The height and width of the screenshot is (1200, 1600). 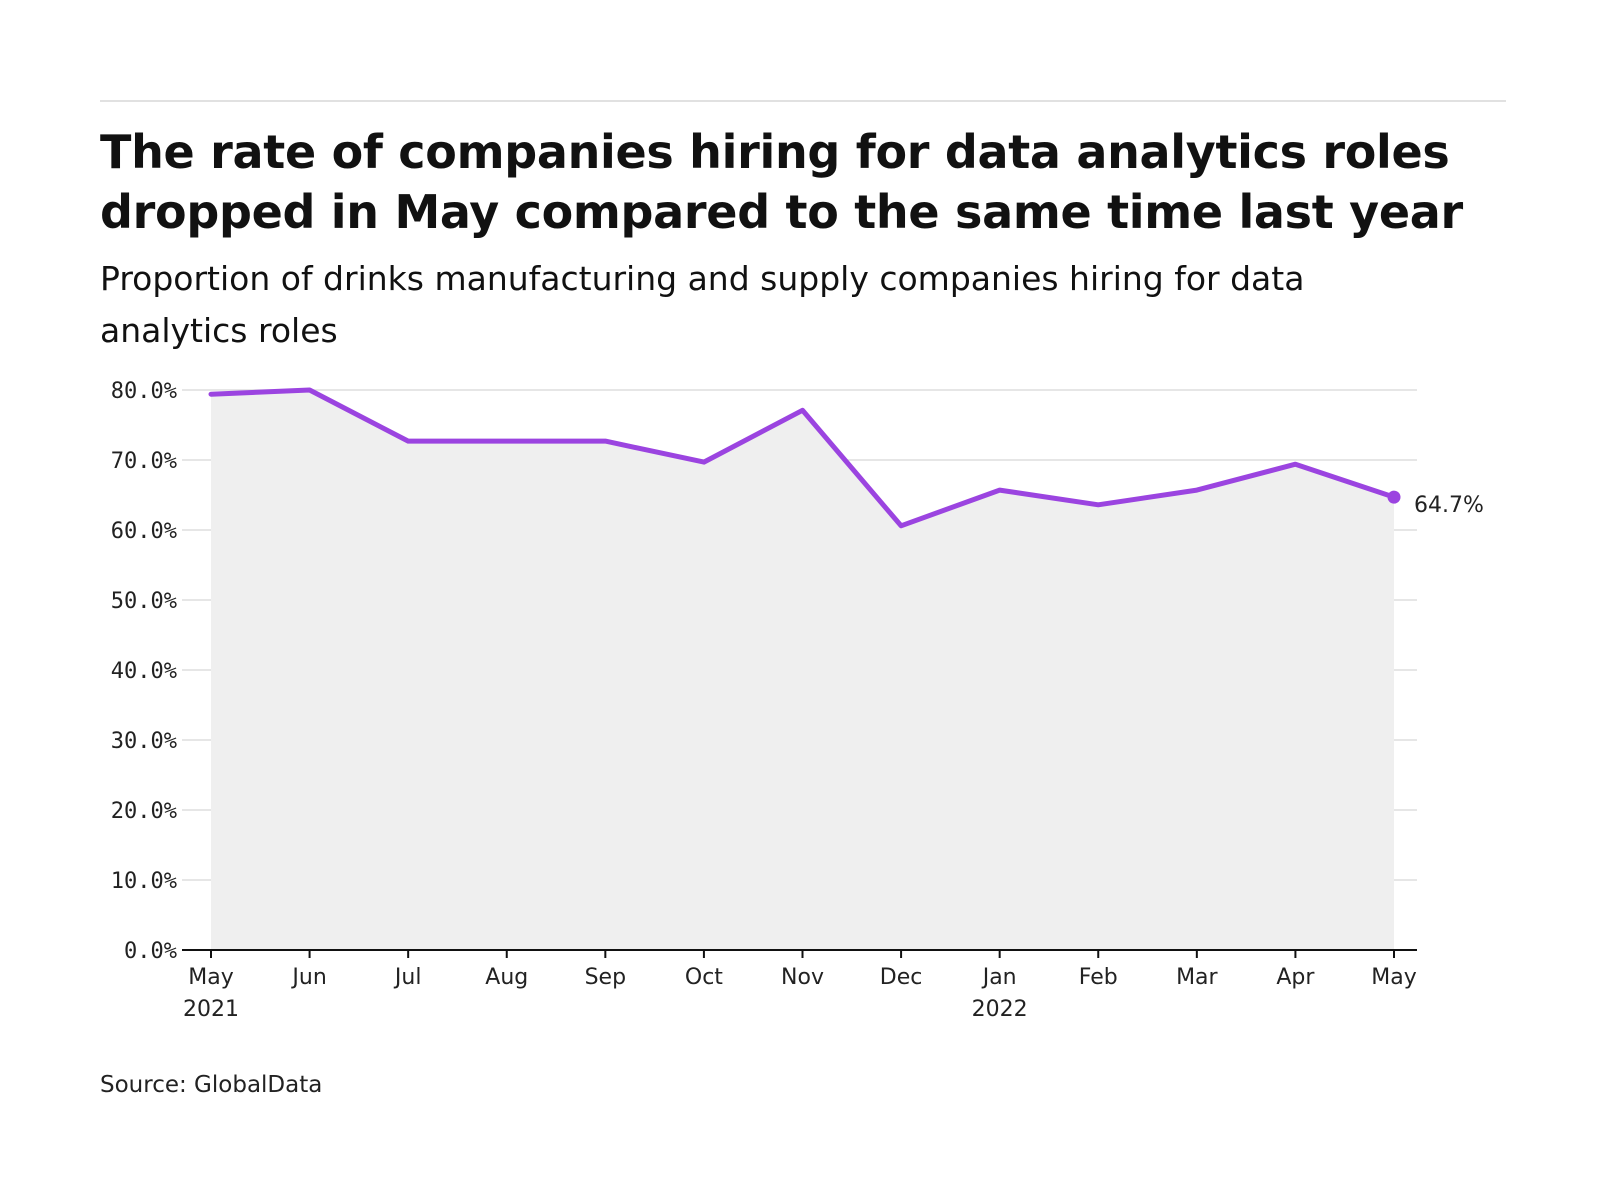 I want to click on y-tick-label: 40.0%, so click(x=144, y=671).